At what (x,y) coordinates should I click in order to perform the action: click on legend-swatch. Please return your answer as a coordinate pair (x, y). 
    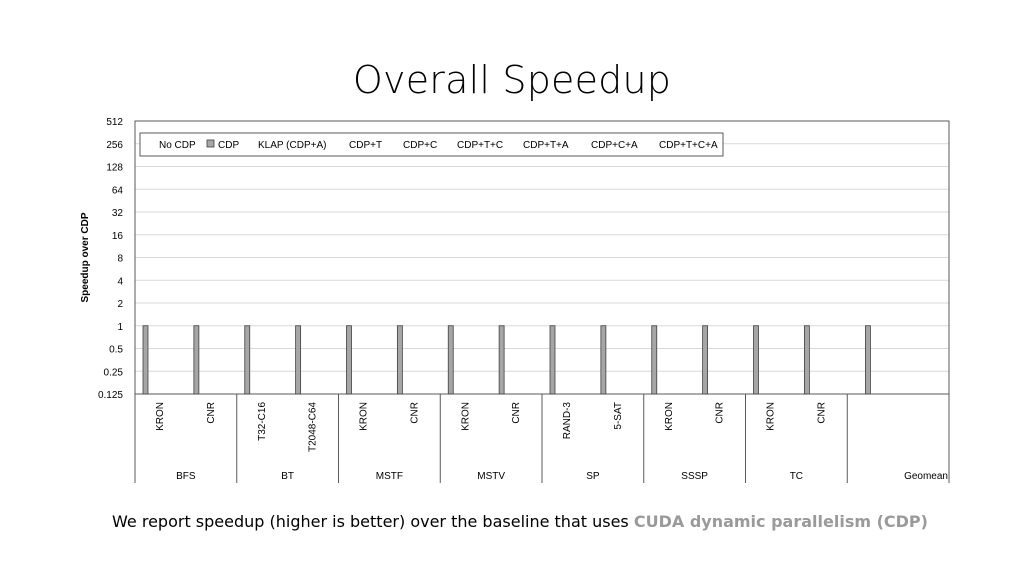
    Looking at the image, I should click on (210, 143).